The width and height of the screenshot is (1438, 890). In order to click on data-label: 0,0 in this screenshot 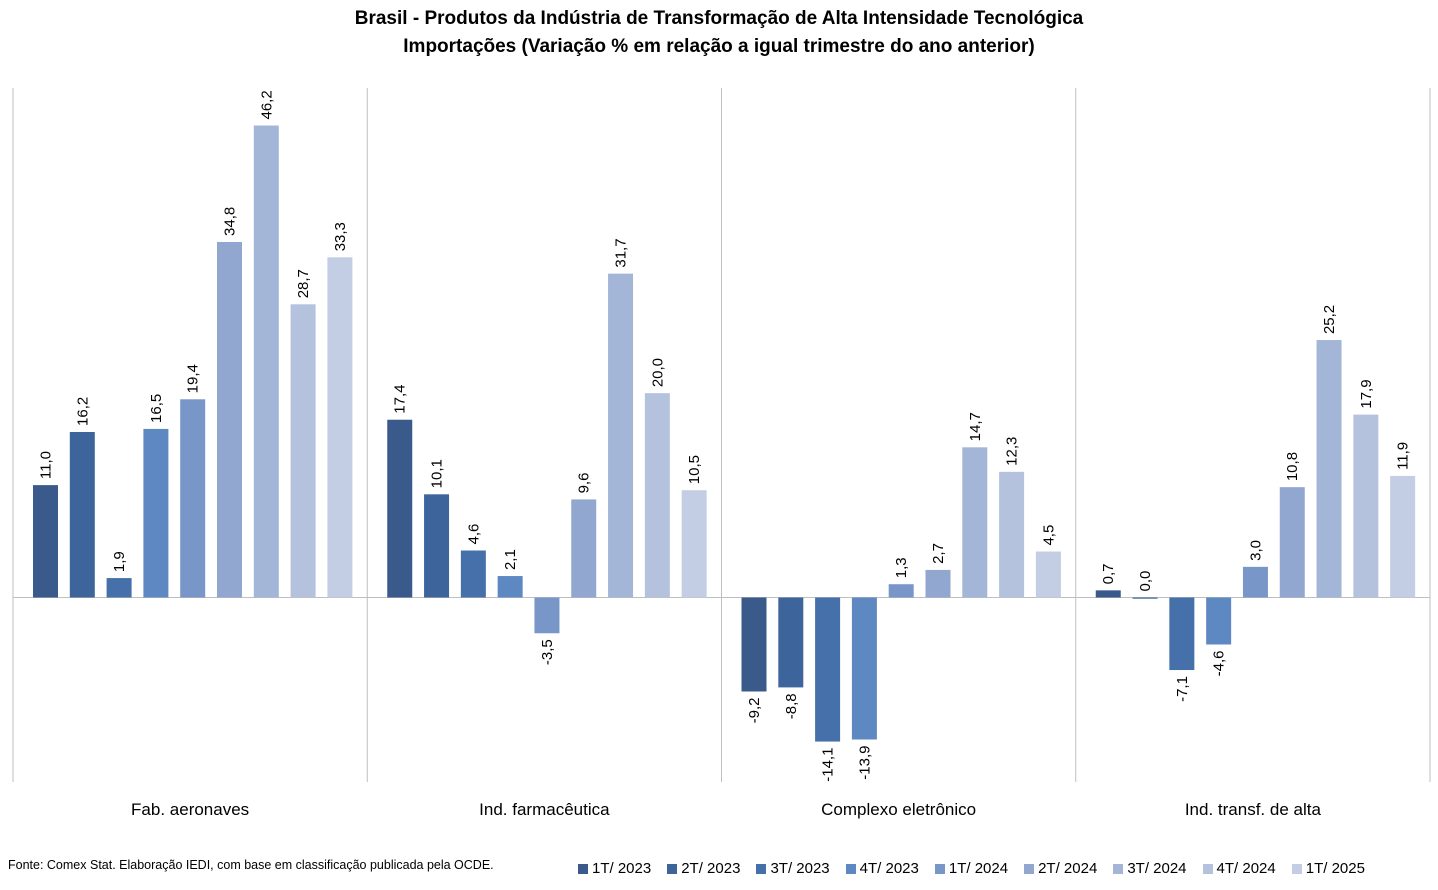, I will do `click(1145, 581)`.